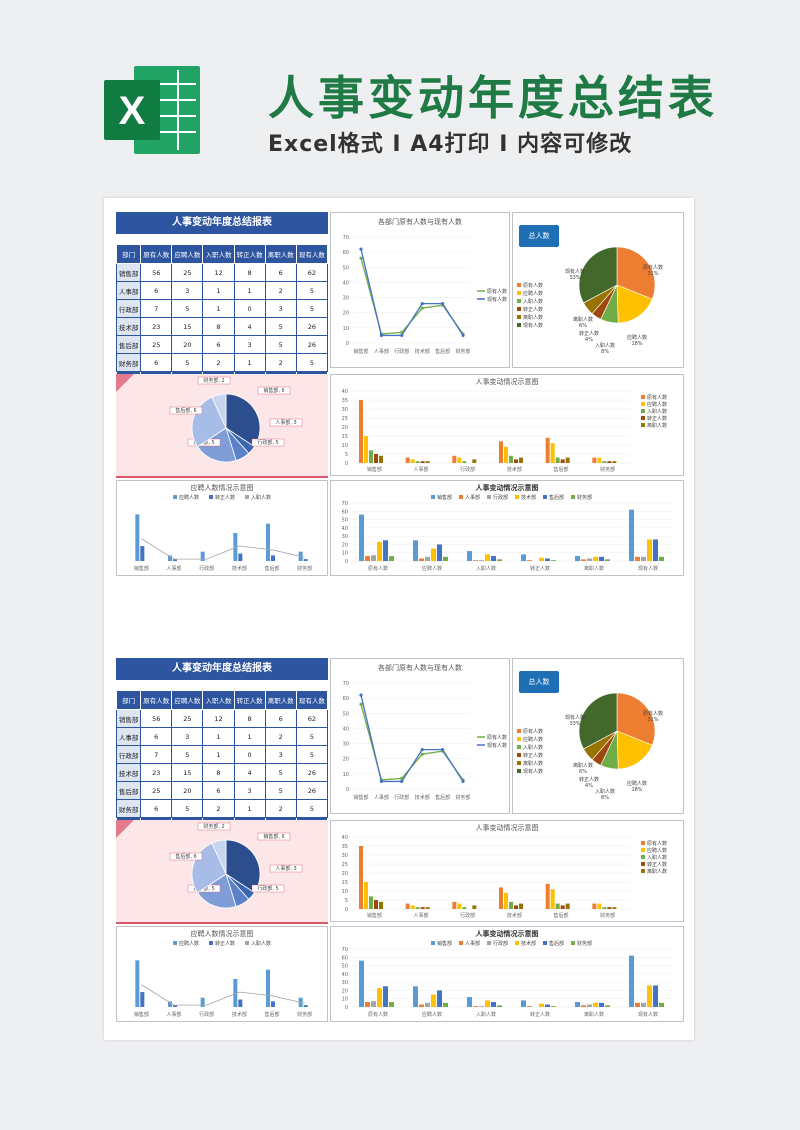  Describe the element at coordinates (584, 943) in the screenshot. I see `legend-label: 财务部` at that location.